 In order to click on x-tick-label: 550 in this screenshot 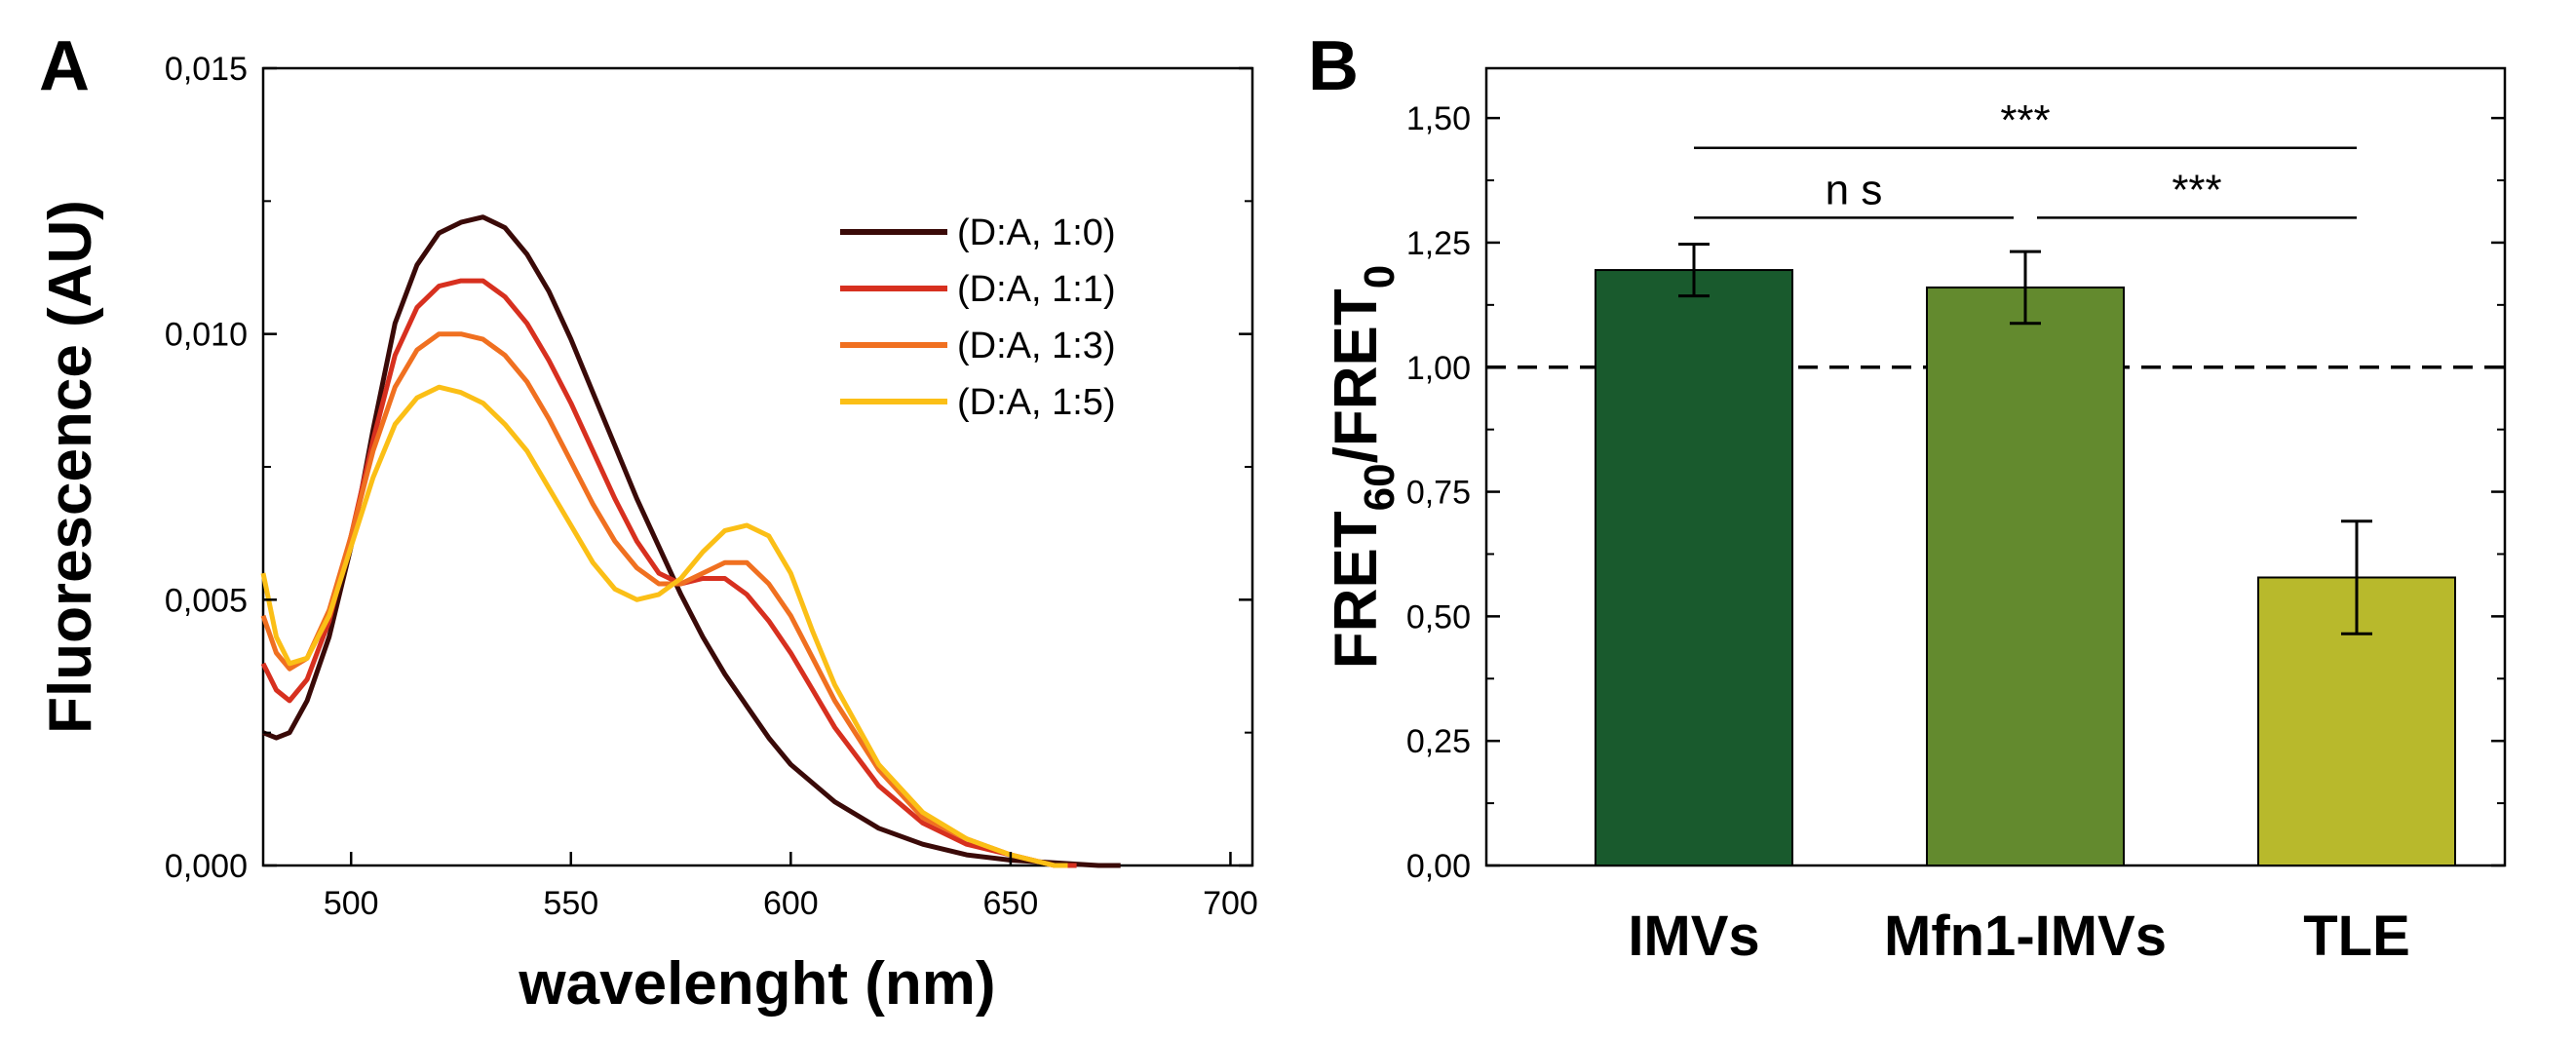, I will do `click(570, 903)`.